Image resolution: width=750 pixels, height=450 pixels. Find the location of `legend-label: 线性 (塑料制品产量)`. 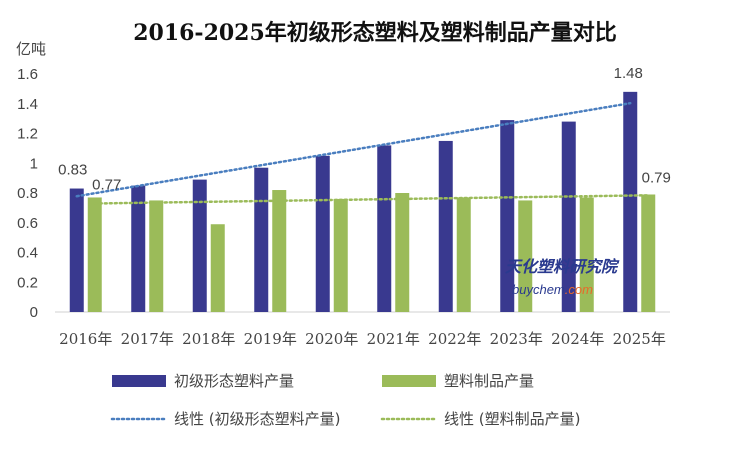

legend-label: 线性 (塑料制品产量) is located at coordinates (512, 419).